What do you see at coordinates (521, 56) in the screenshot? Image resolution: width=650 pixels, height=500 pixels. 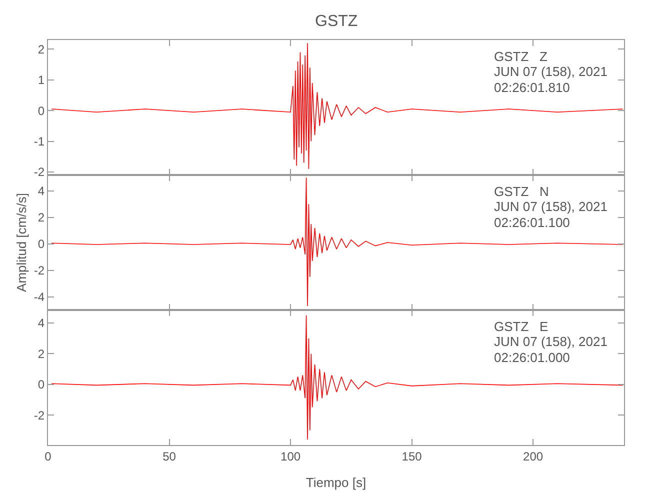 I see `annotation: GSTZ Z` at bounding box center [521, 56].